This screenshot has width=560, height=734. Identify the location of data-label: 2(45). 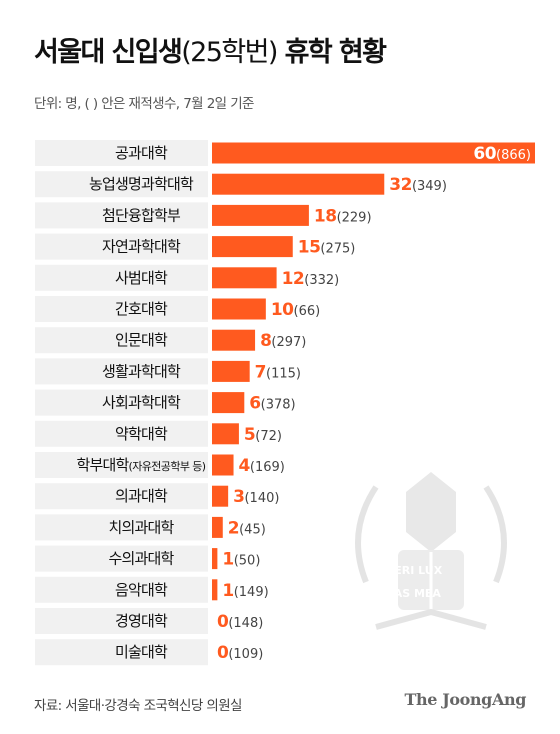
(247, 528).